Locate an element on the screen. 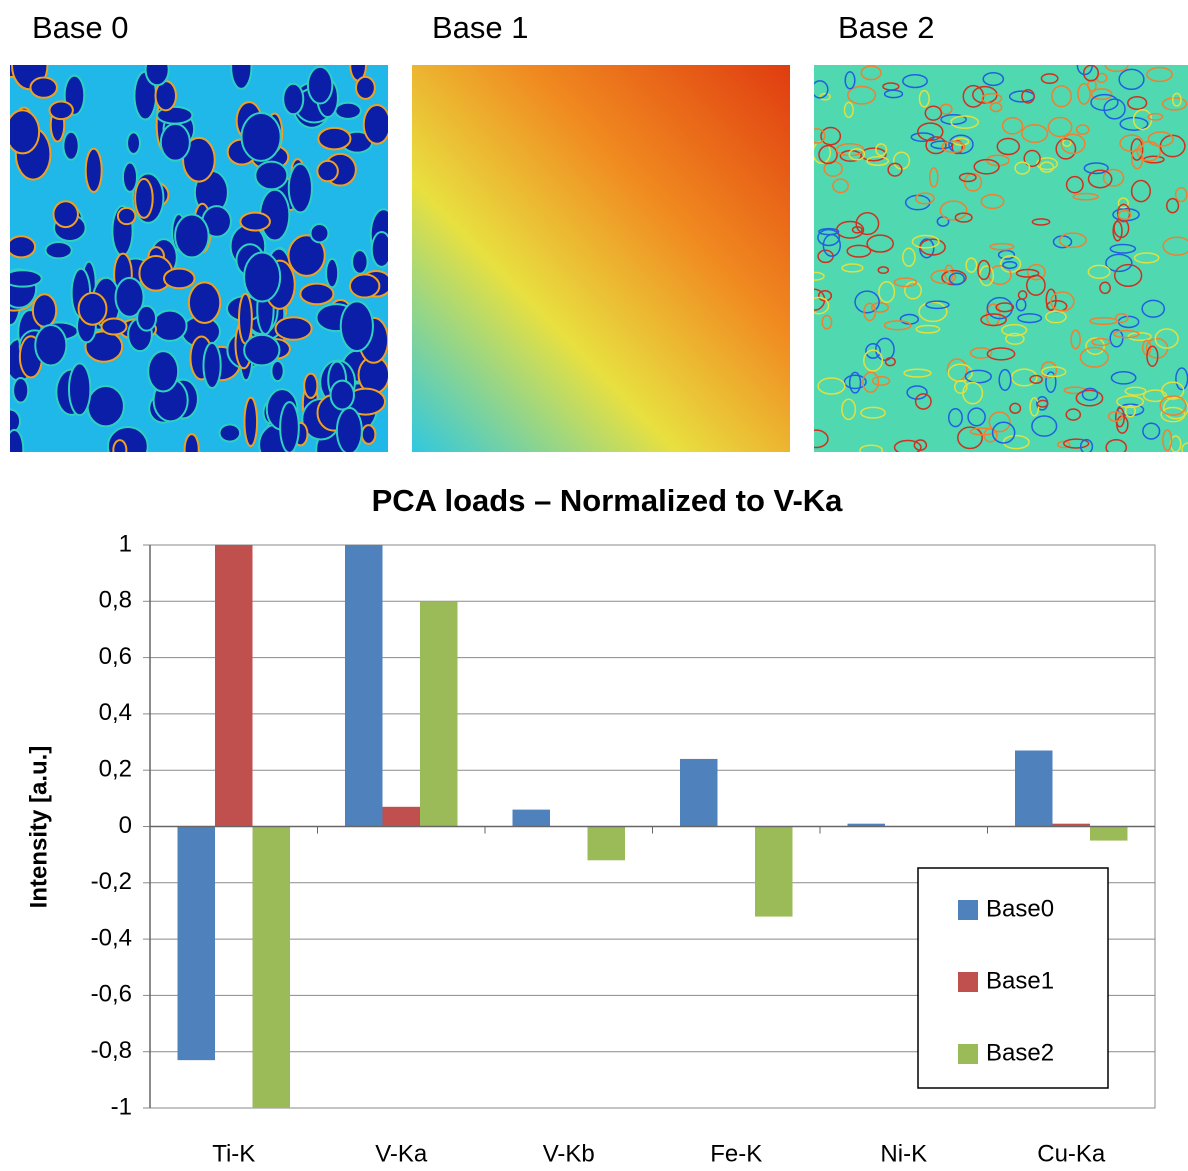  y-tick-label: -0,8 is located at coordinates (111, 1050).